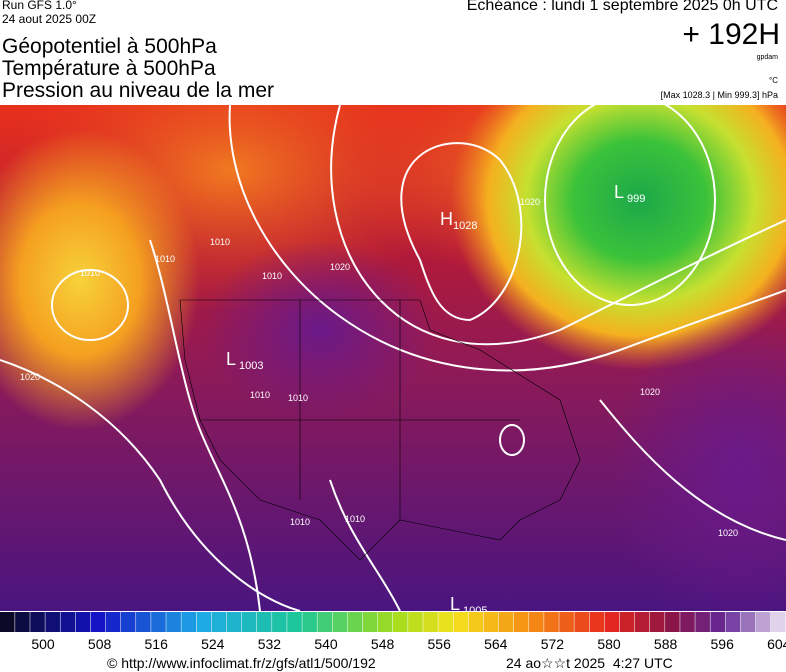 This screenshot has height=672, width=786. Describe the element at coordinates (109, 46) in the screenshot. I see `title: Géopotentiel à 500hPa` at that location.